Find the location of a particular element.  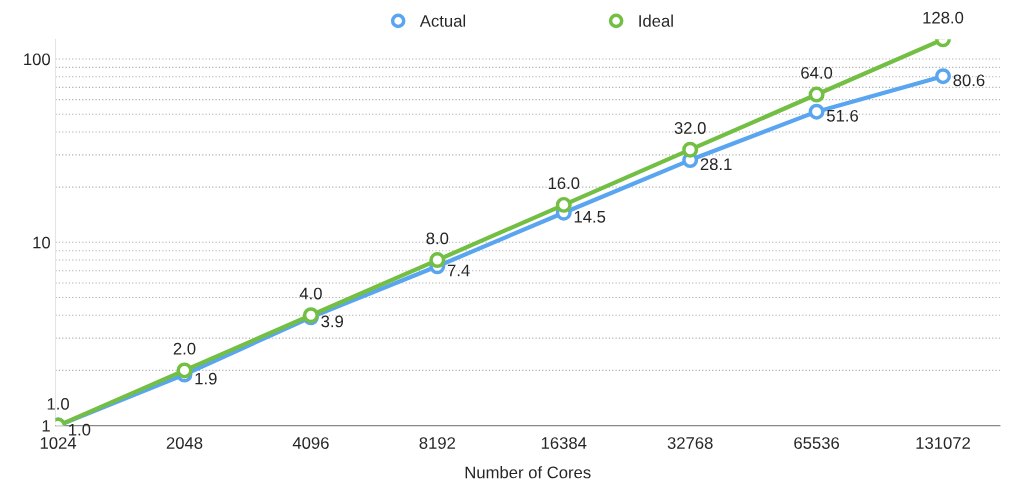

x-tick-label: 65536 is located at coordinates (817, 443).